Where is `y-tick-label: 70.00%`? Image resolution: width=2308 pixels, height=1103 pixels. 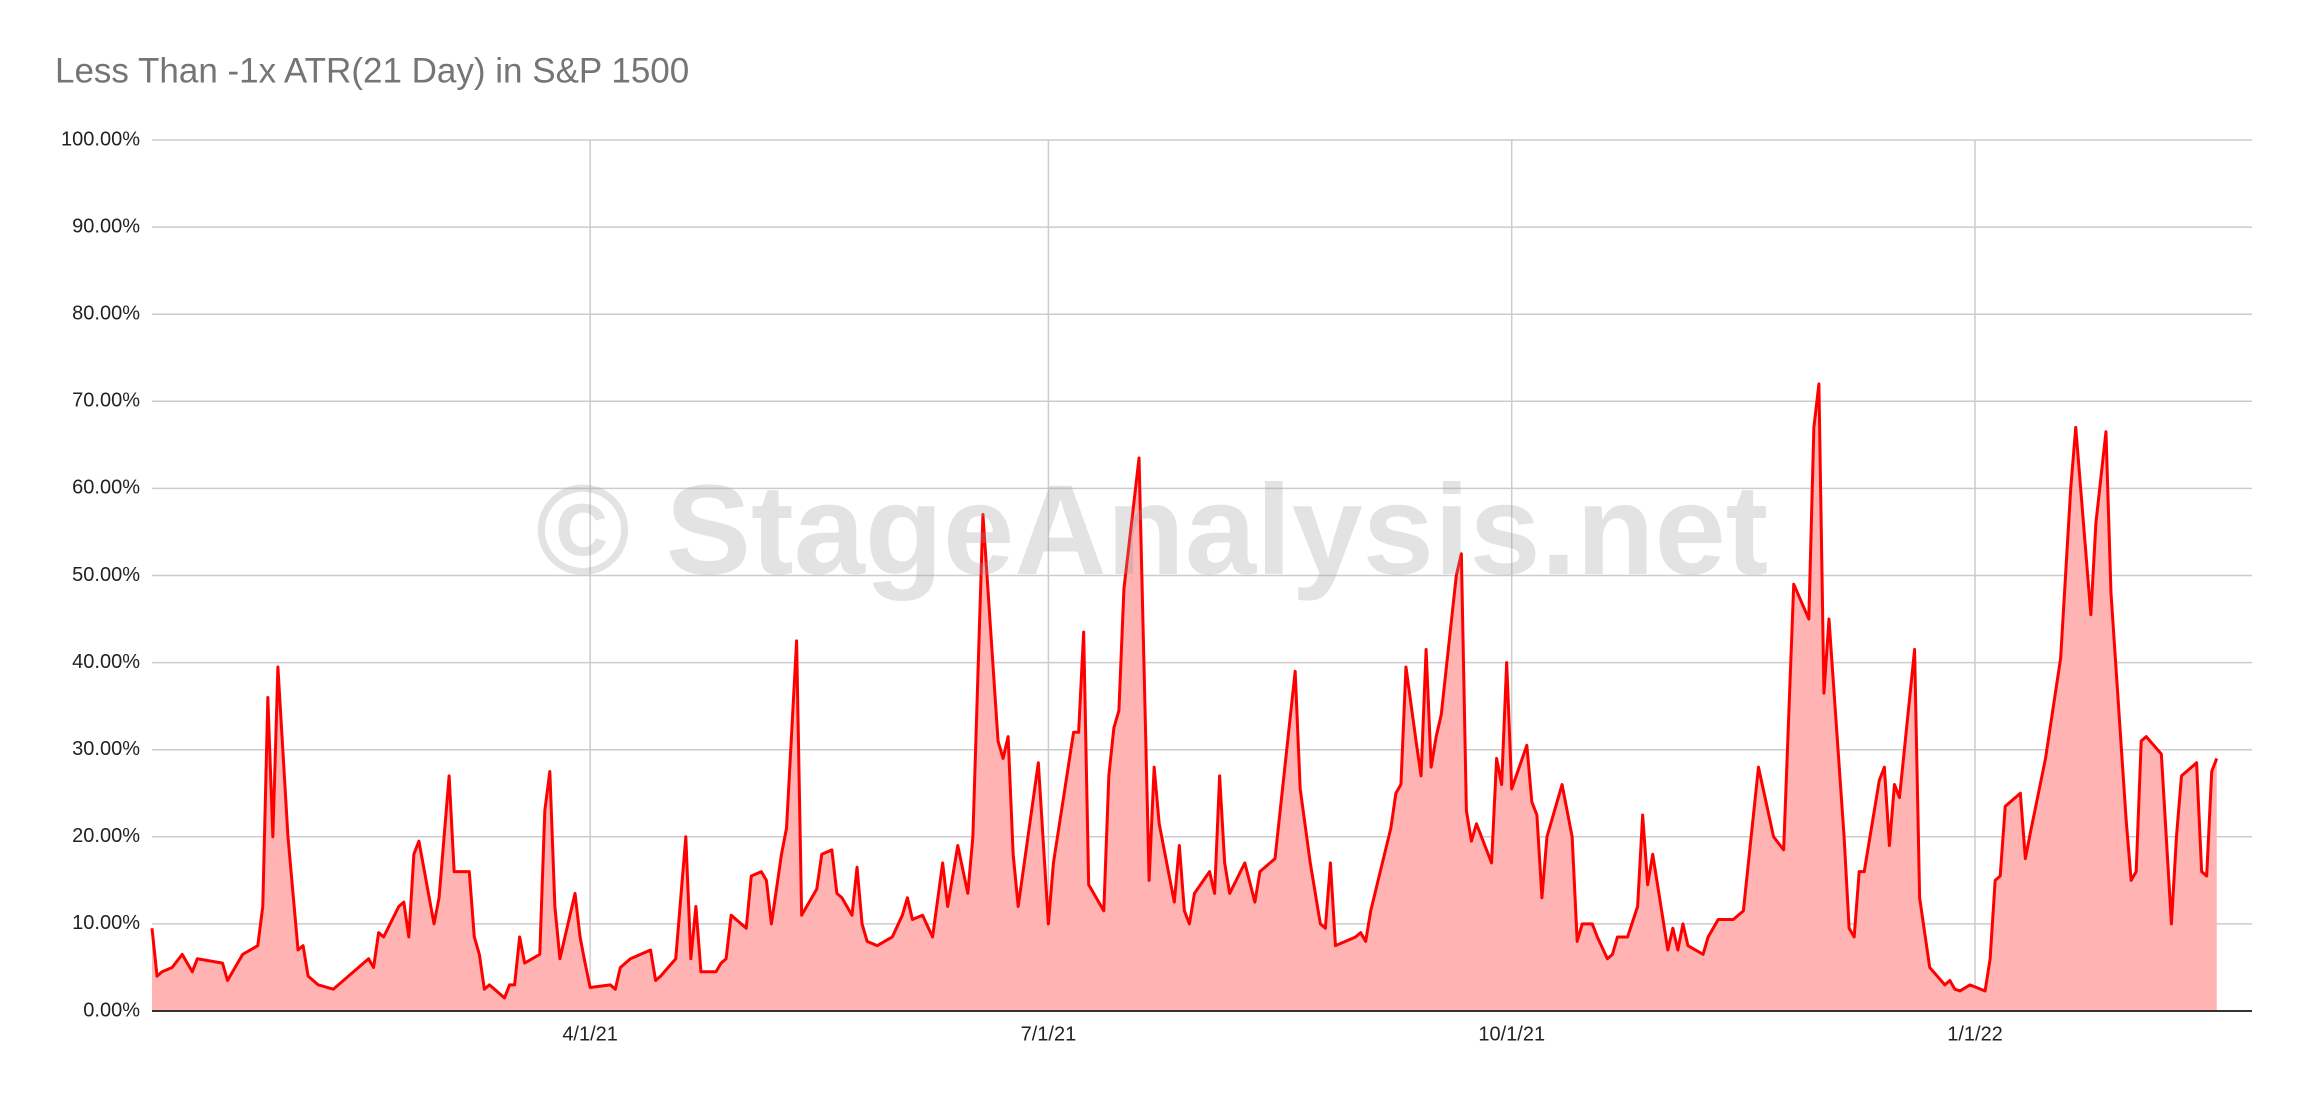
y-tick-label: 70.00% is located at coordinates (106, 401).